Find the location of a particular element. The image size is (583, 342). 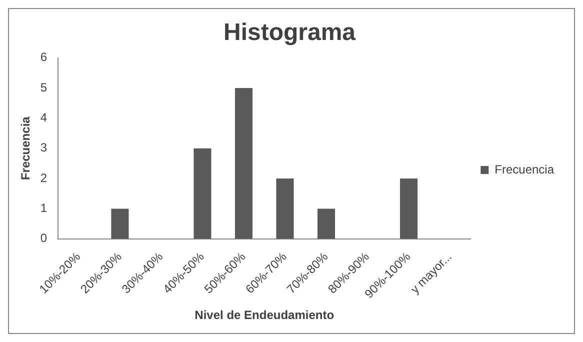

y-tick-label: 2 is located at coordinates (44, 177).